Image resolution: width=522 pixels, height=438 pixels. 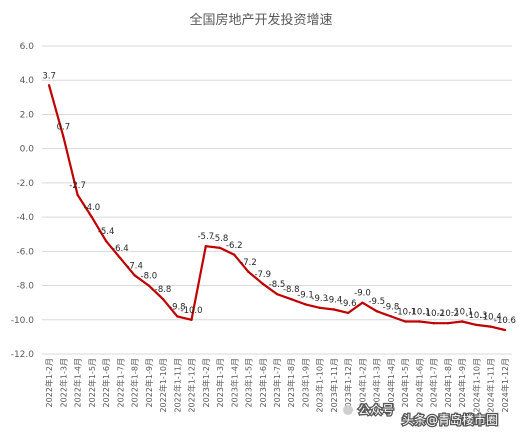 I want to click on data-label: -10.2, so click(x=448, y=314).